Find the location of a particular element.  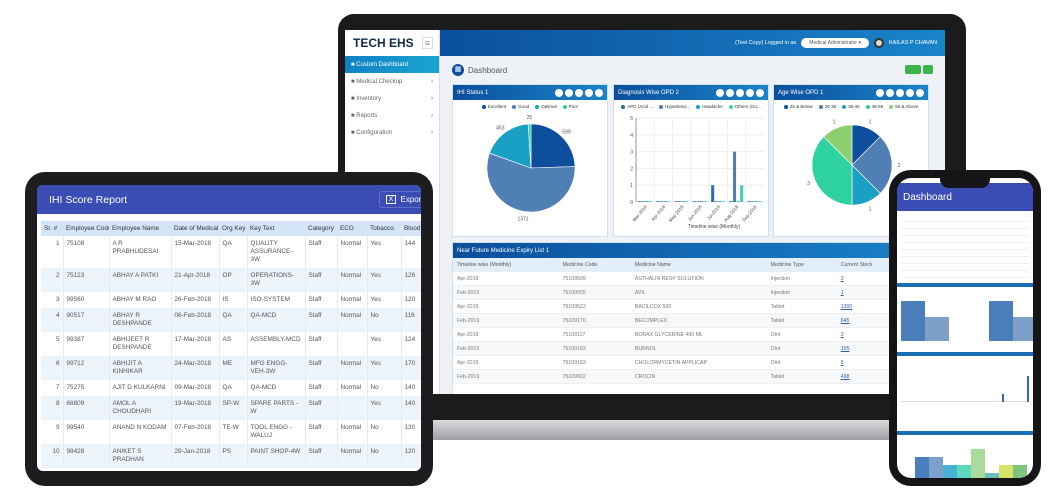

column-header: Medicine Name is located at coordinates (698, 265).